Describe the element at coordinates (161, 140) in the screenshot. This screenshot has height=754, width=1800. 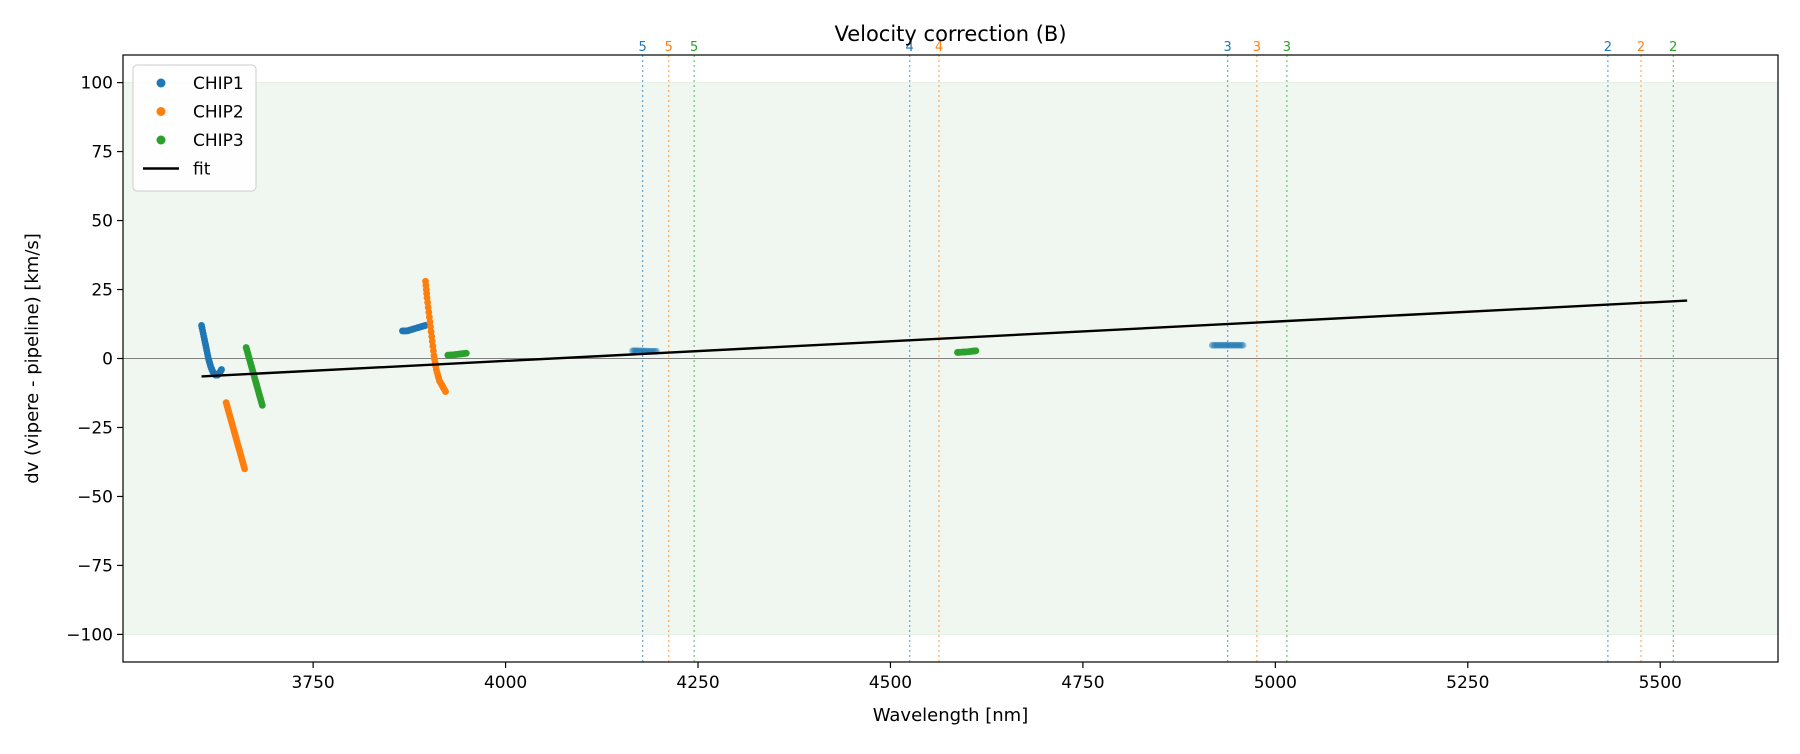
I see `legend-marker-chip3` at that location.